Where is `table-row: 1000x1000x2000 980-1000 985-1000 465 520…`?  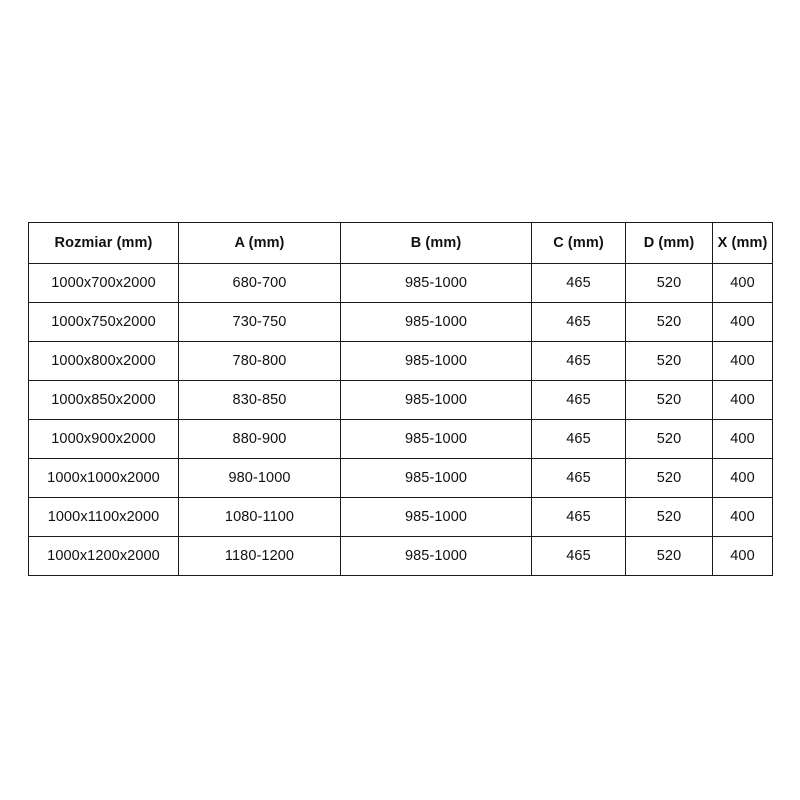 table-row: 1000x1000x2000 980-1000 985-1000 465 520… is located at coordinates (400, 478).